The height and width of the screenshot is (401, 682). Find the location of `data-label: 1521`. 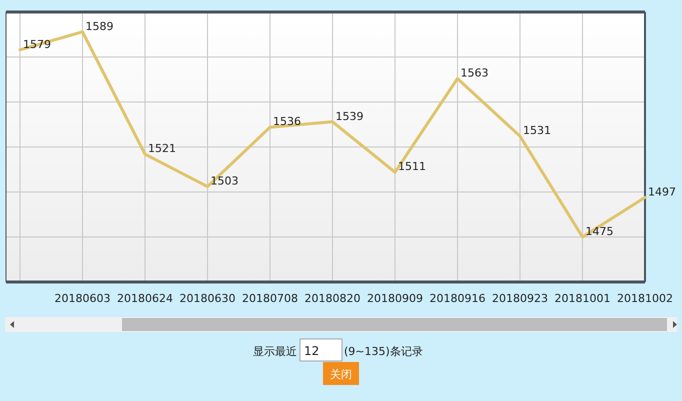

data-label: 1521 is located at coordinates (162, 149).